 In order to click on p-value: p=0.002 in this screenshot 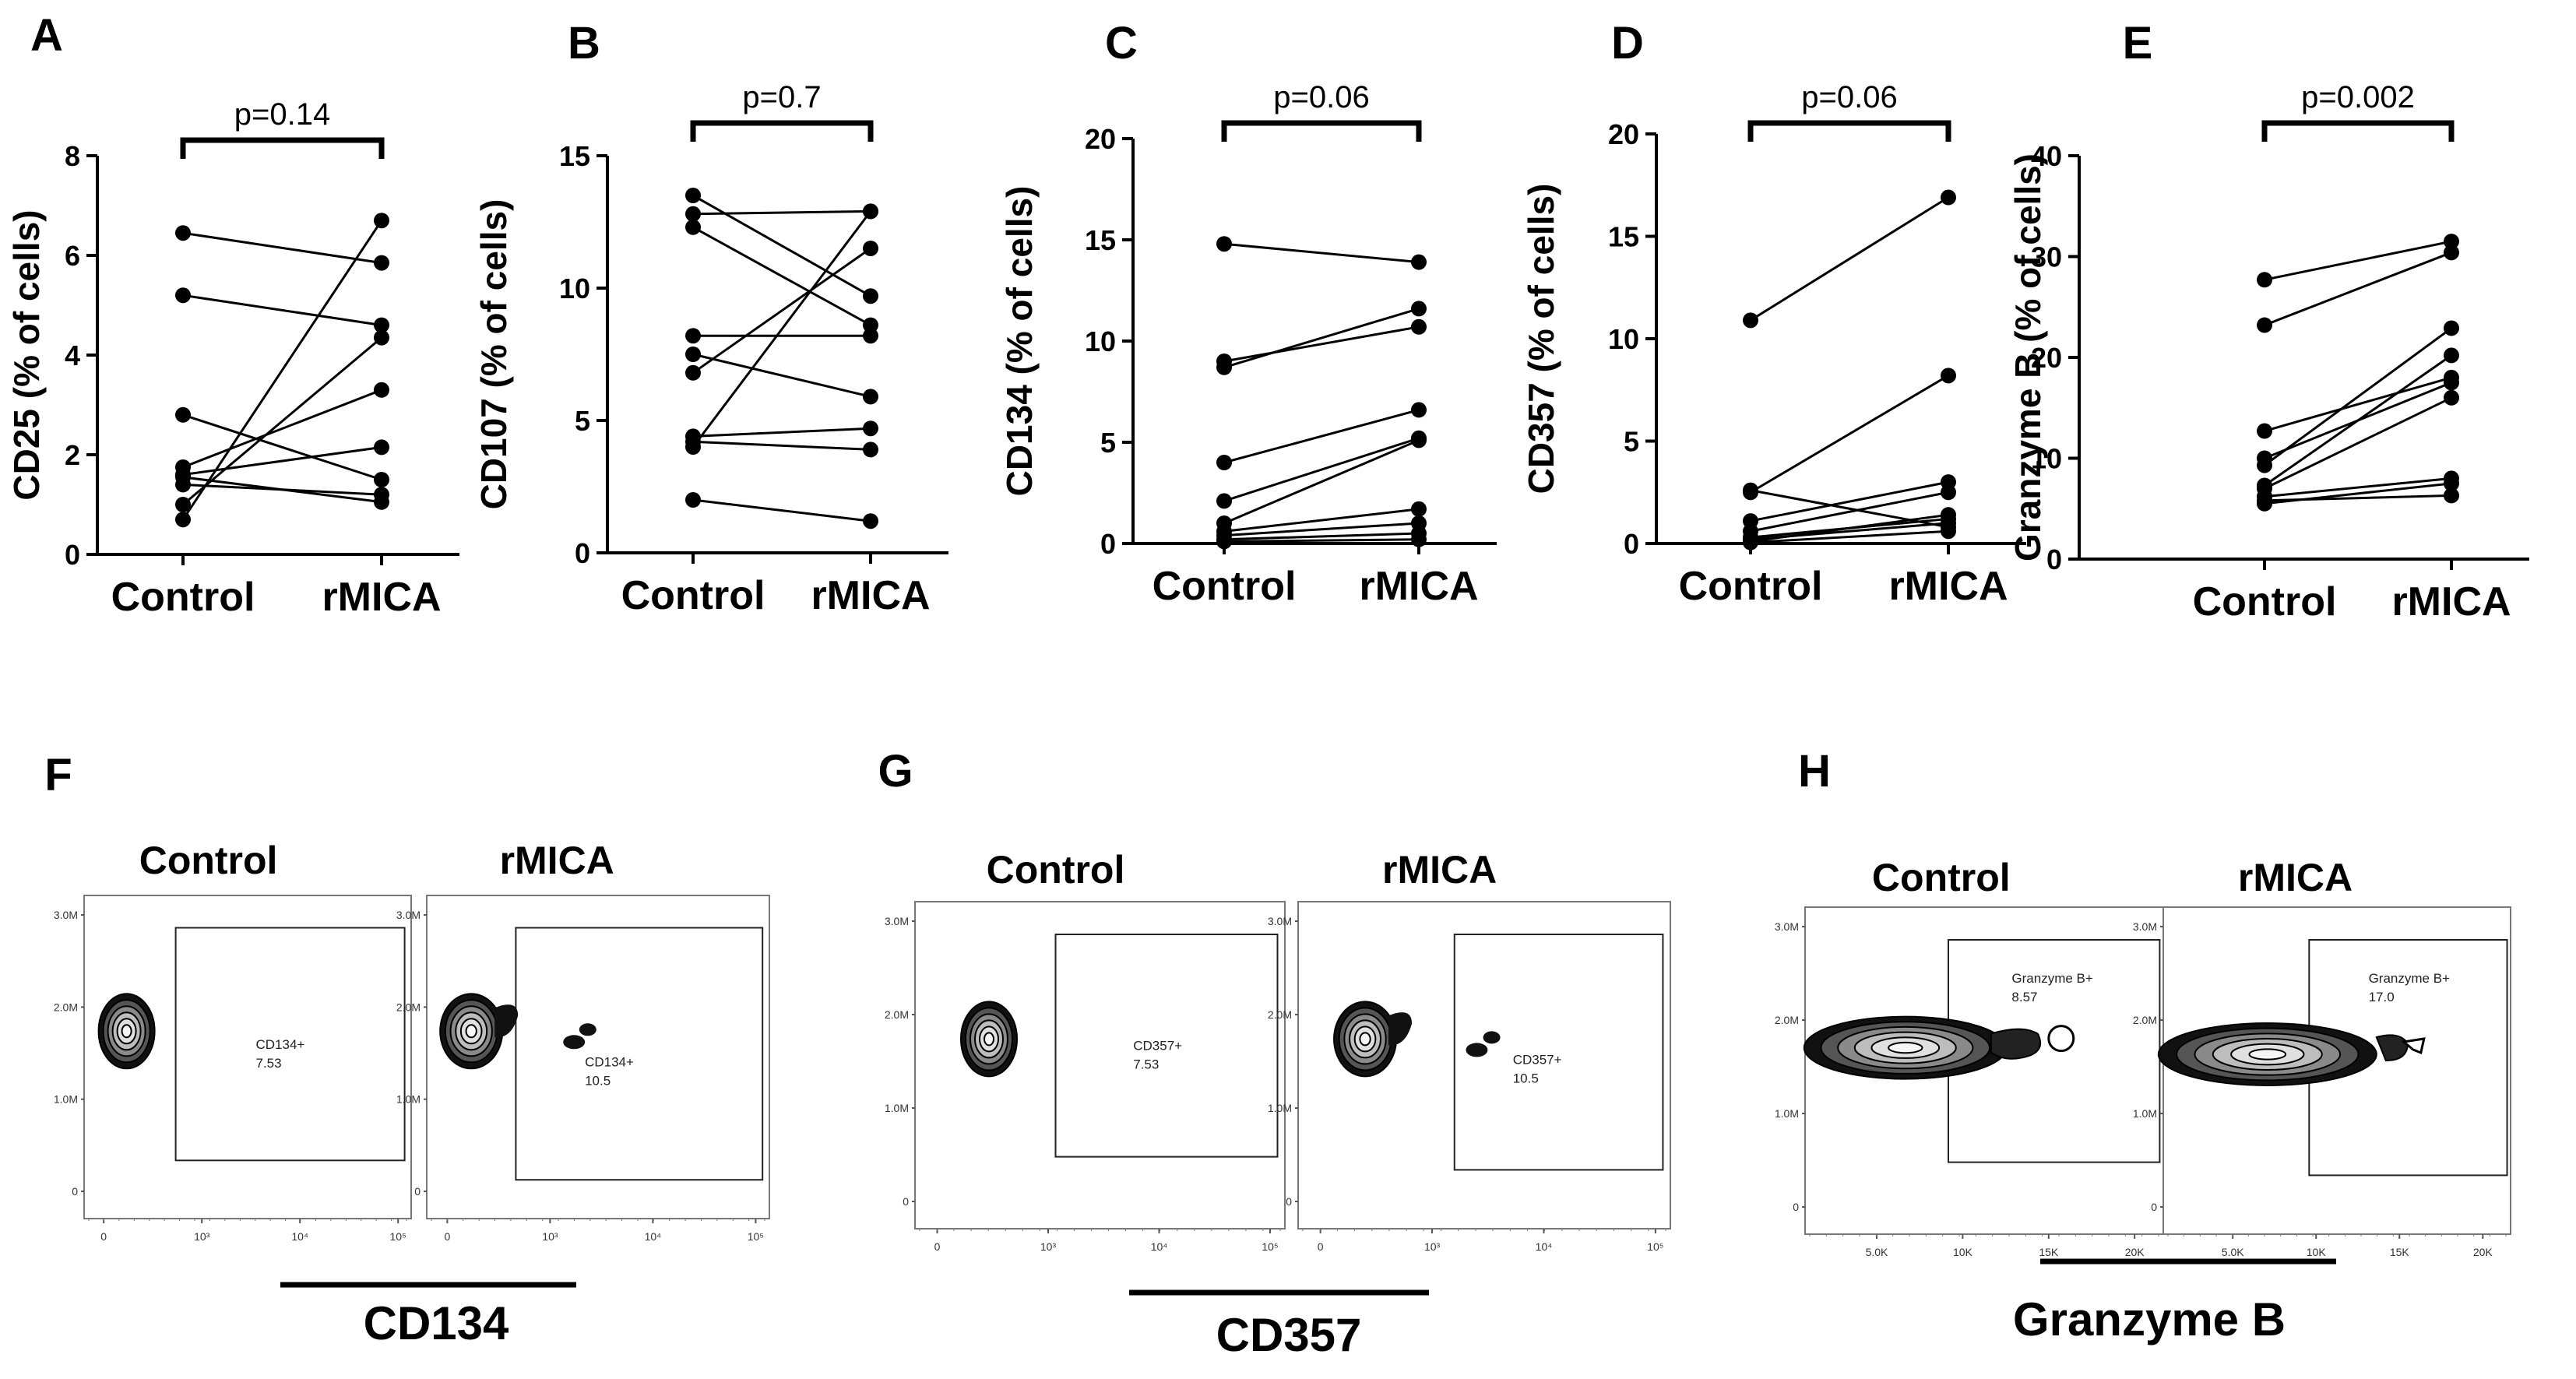, I will do `click(2358, 97)`.